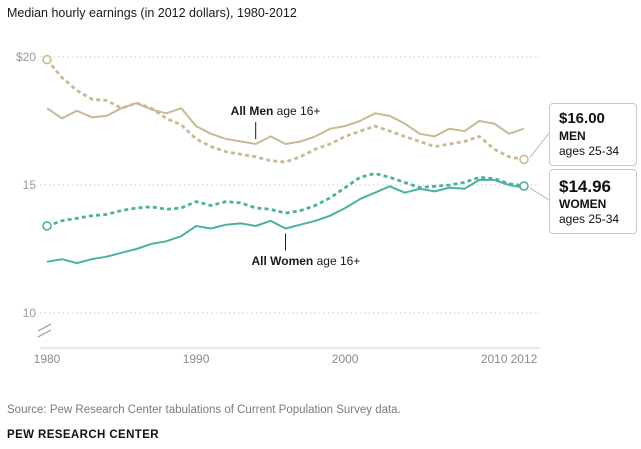 This screenshot has width=641, height=449. What do you see at coordinates (539, 145) in the screenshot?
I see `callout-connector-men` at bounding box center [539, 145].